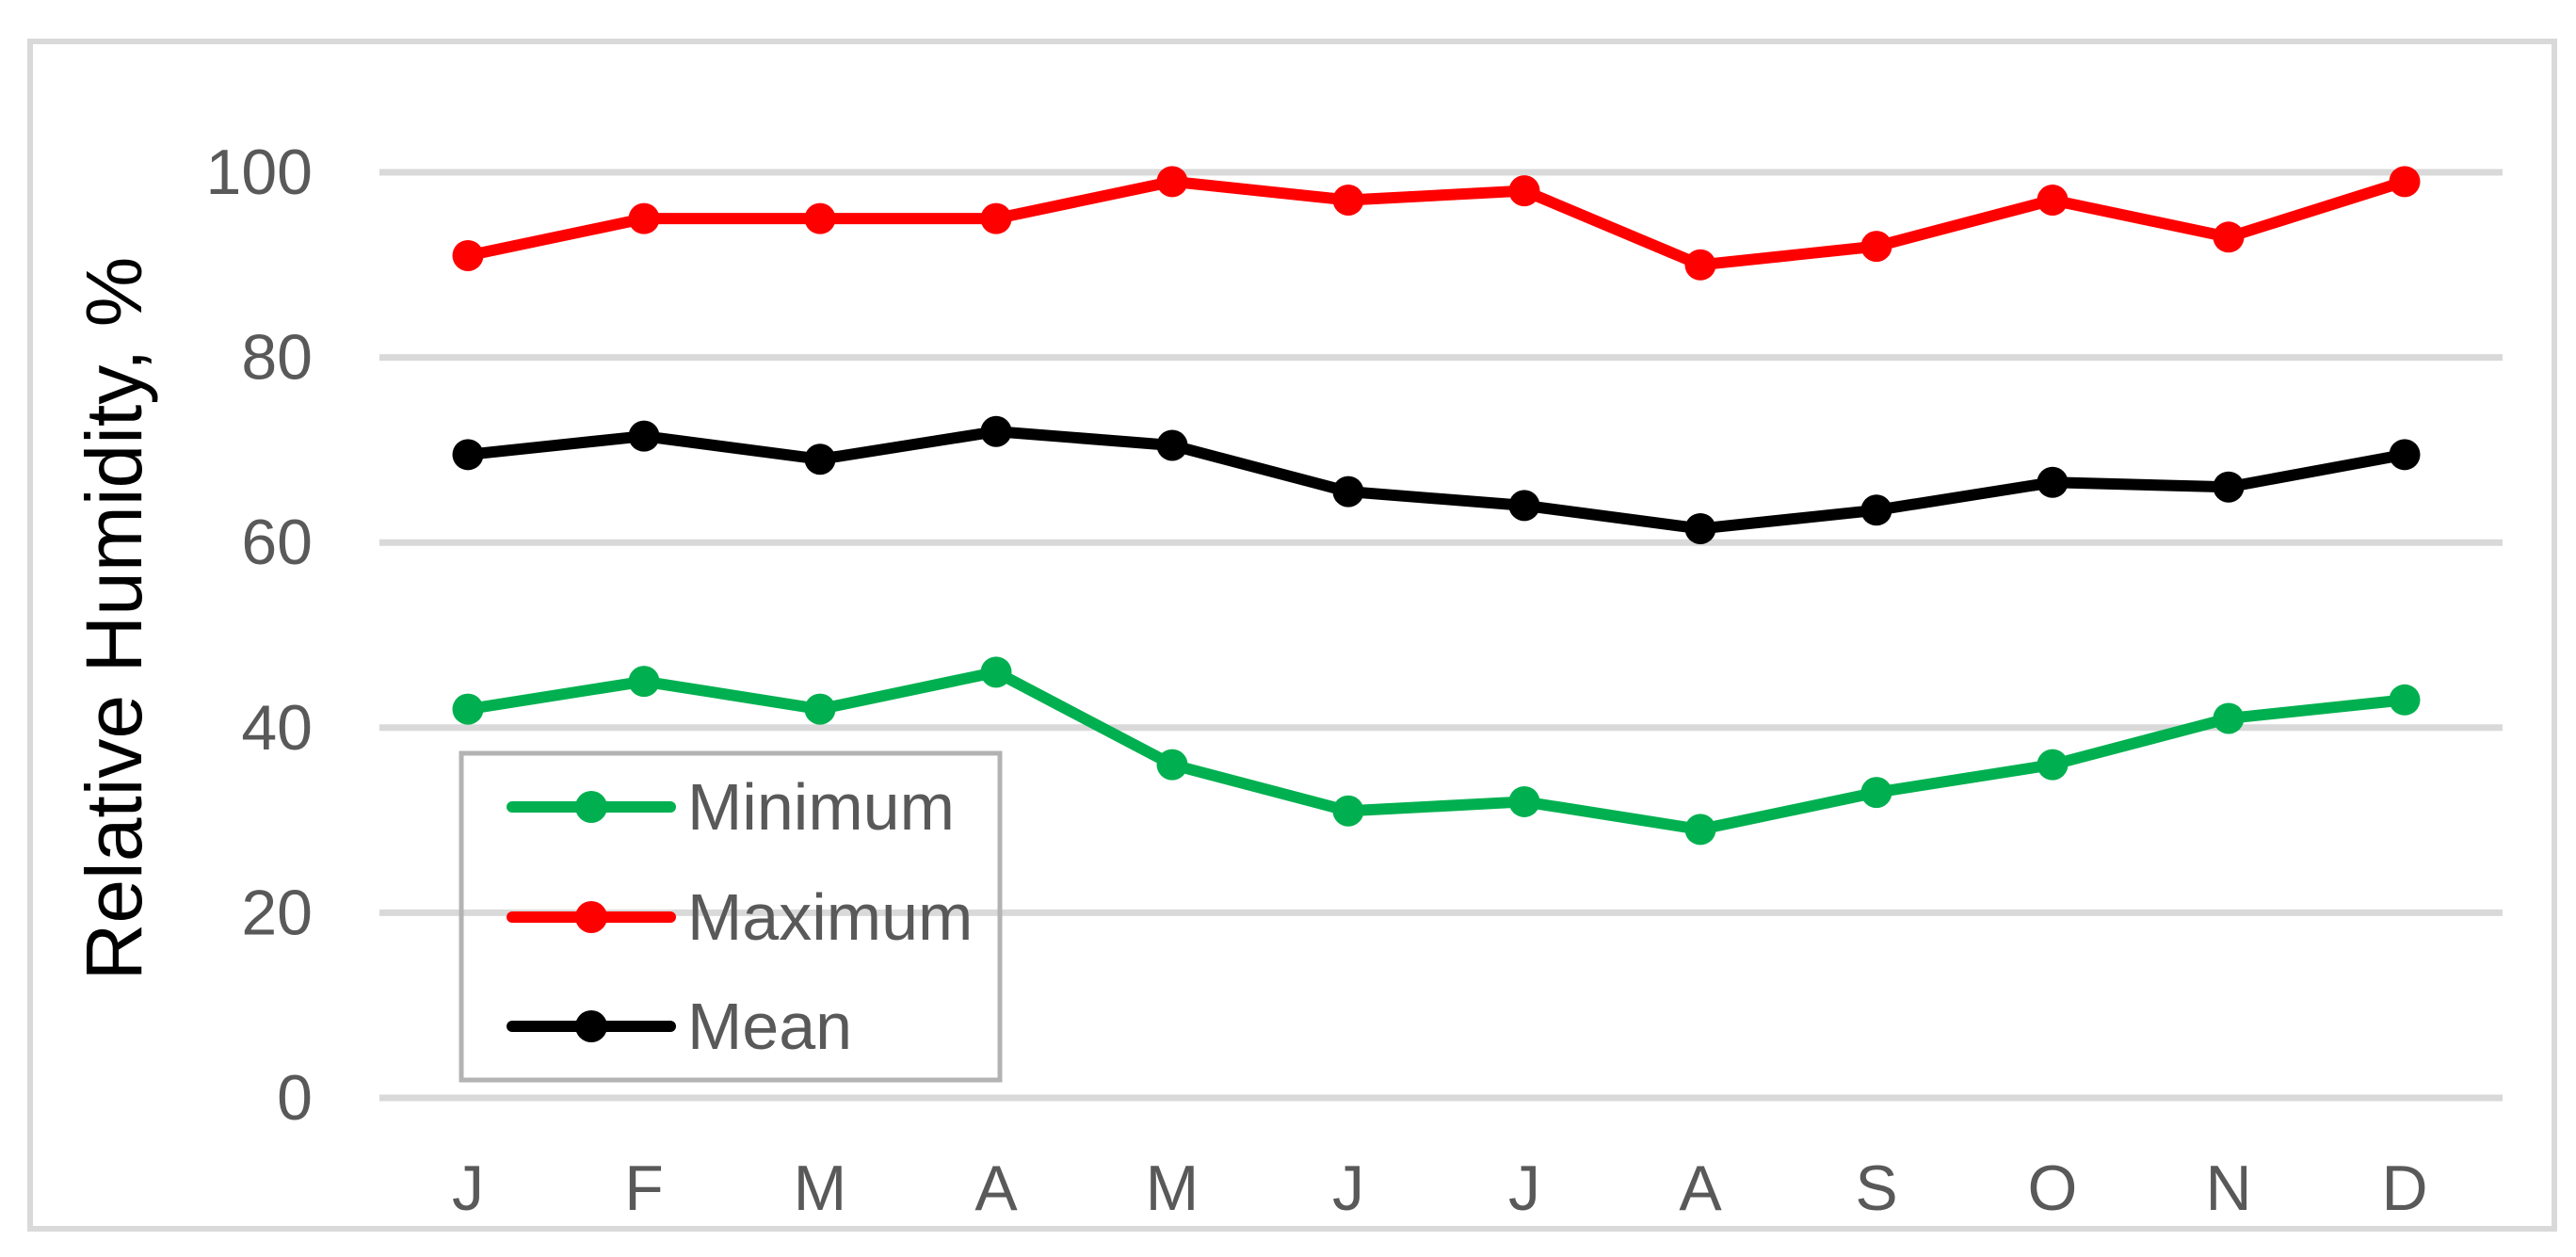  Describe the element at coordinates (1524, 1188) in the screenshot. I see `x-tick-label-7: J` at that location.